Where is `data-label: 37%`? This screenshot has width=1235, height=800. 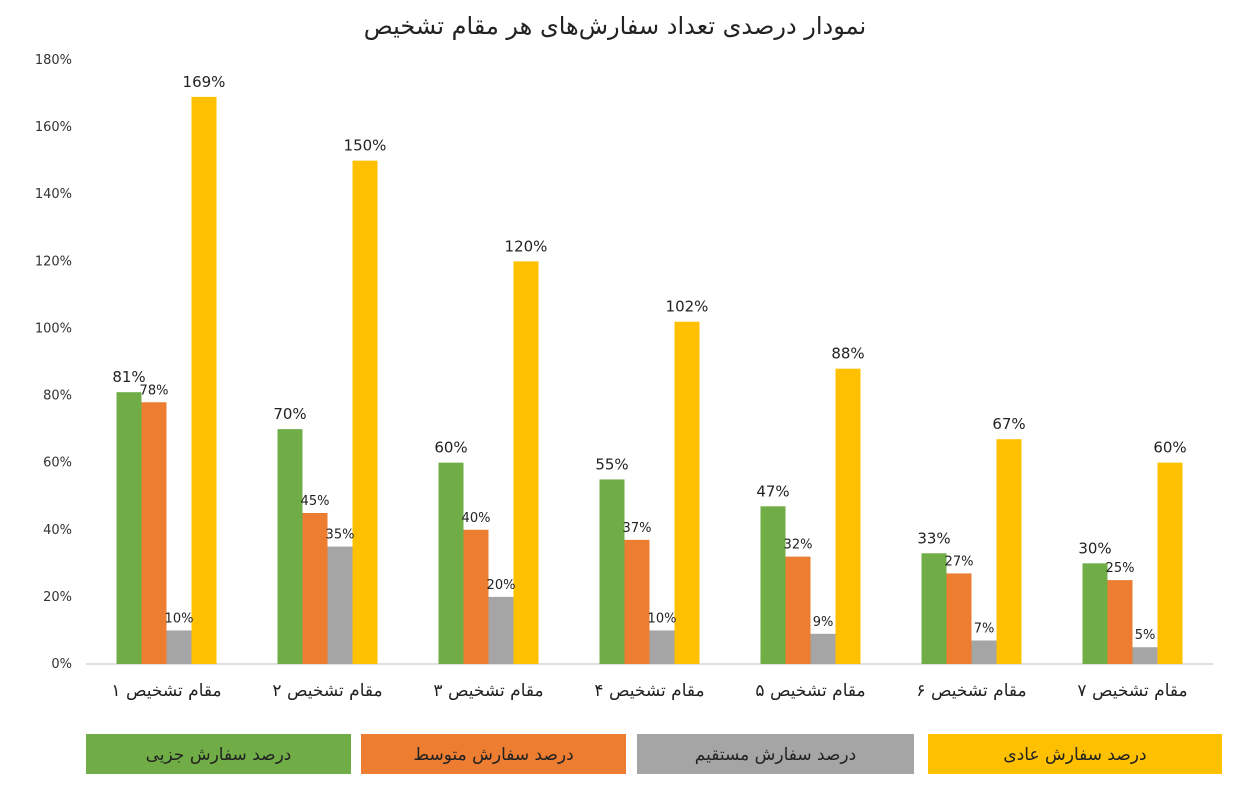 data-label: 37% is located at coordinates (637, 528).